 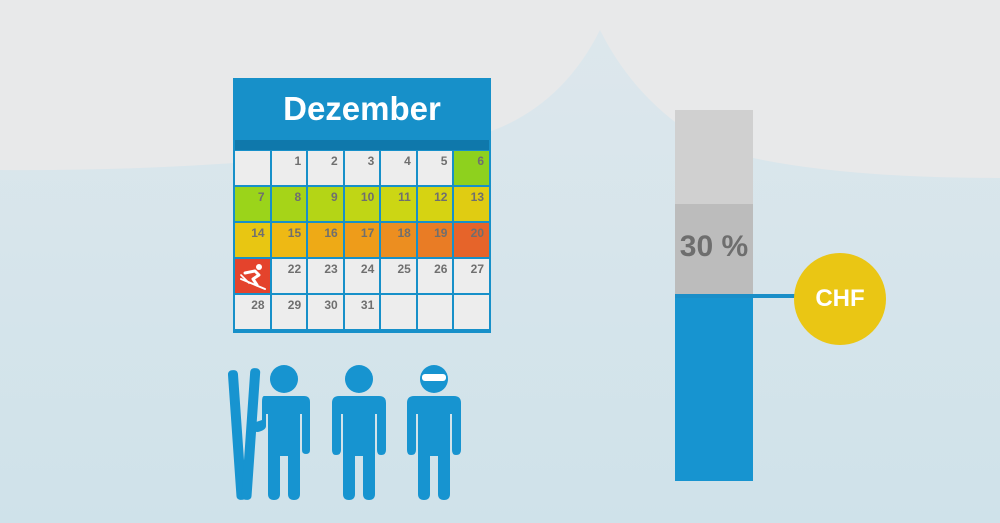 What do you see at coordinates (367, 305) in the screenshot?
I see `calendar-day-number: 31` at bounding box center [367, 305].